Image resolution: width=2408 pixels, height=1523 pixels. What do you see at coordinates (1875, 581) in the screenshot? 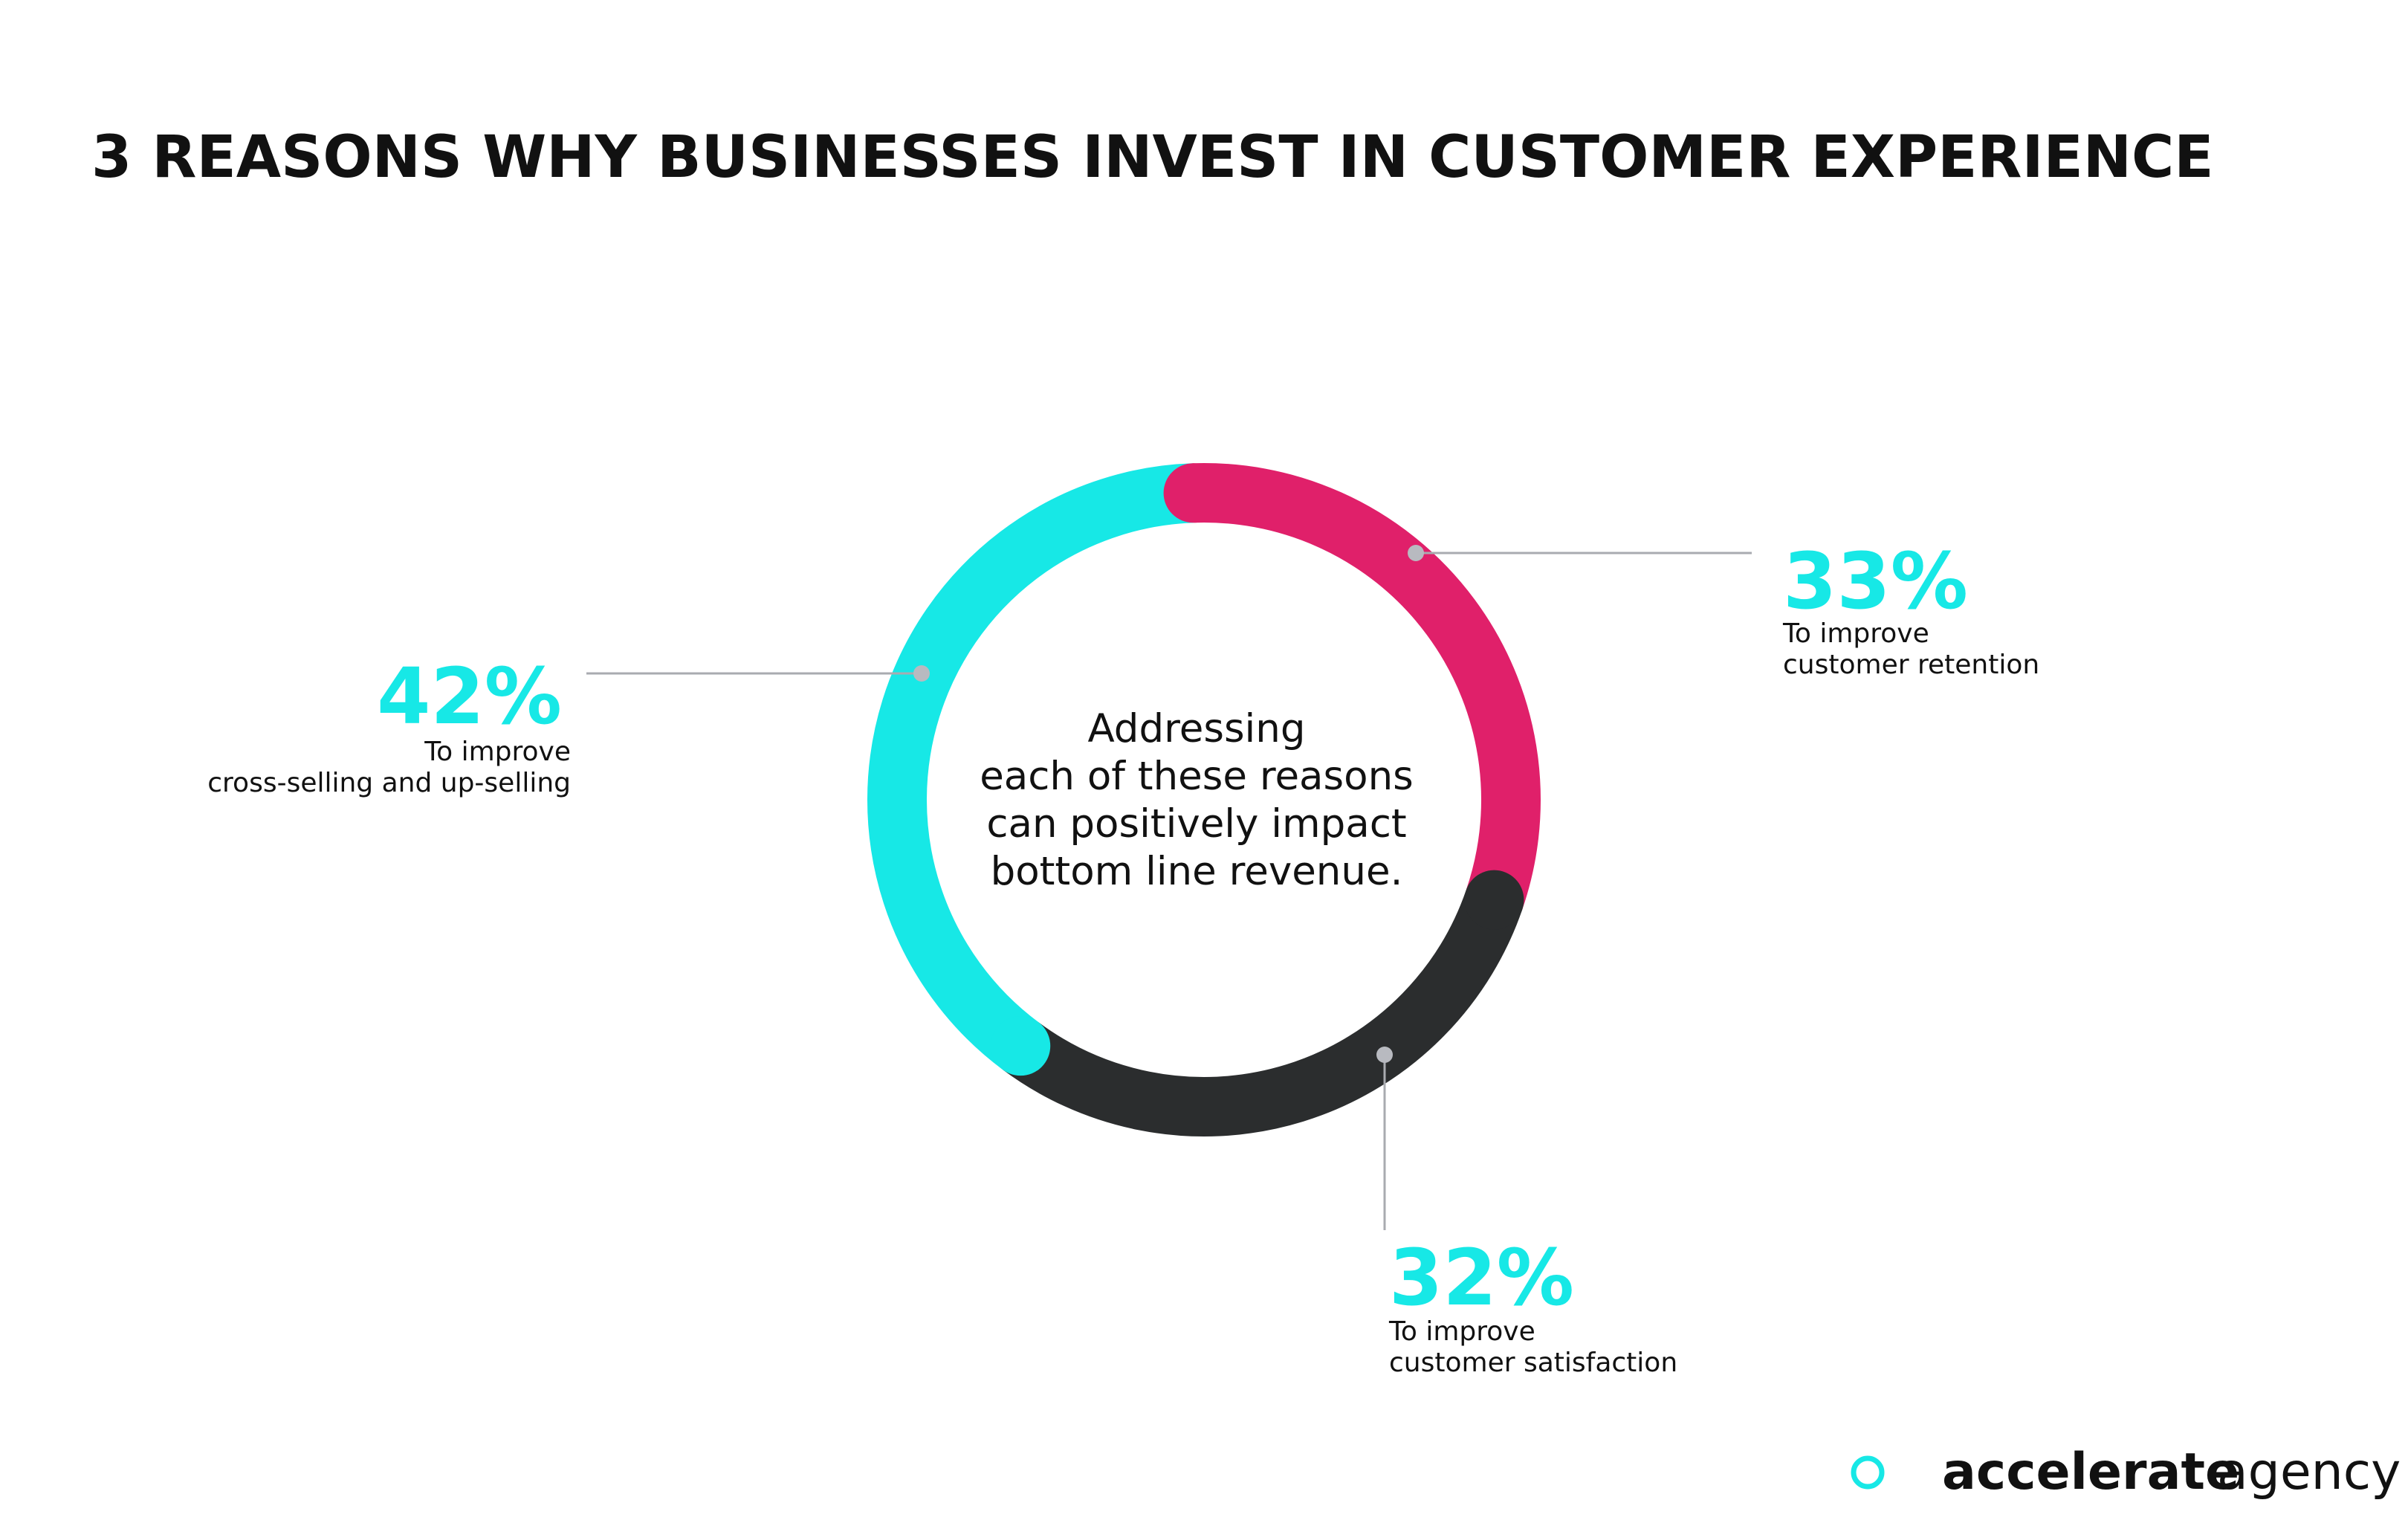
I see `value-label: 33%` at bounding box center [1875, 581].